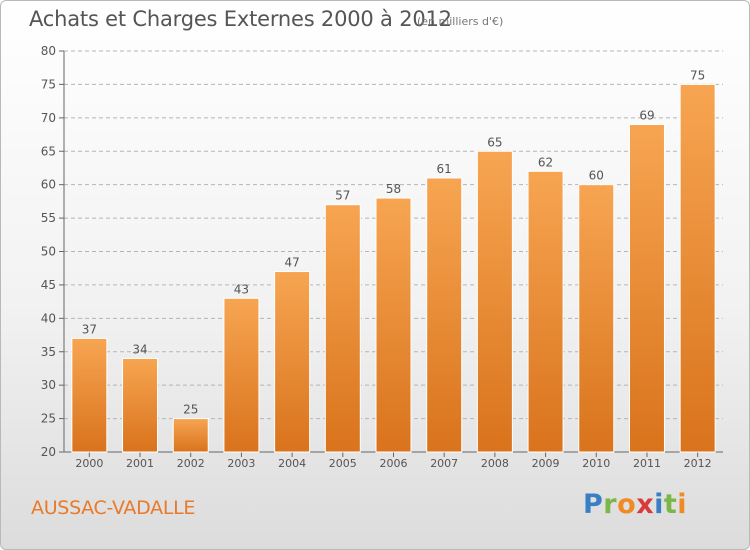  What do you see at coordinates (89, 329) in the screenshot?
I see `data-label: 37` at bounding box center [89, 329].